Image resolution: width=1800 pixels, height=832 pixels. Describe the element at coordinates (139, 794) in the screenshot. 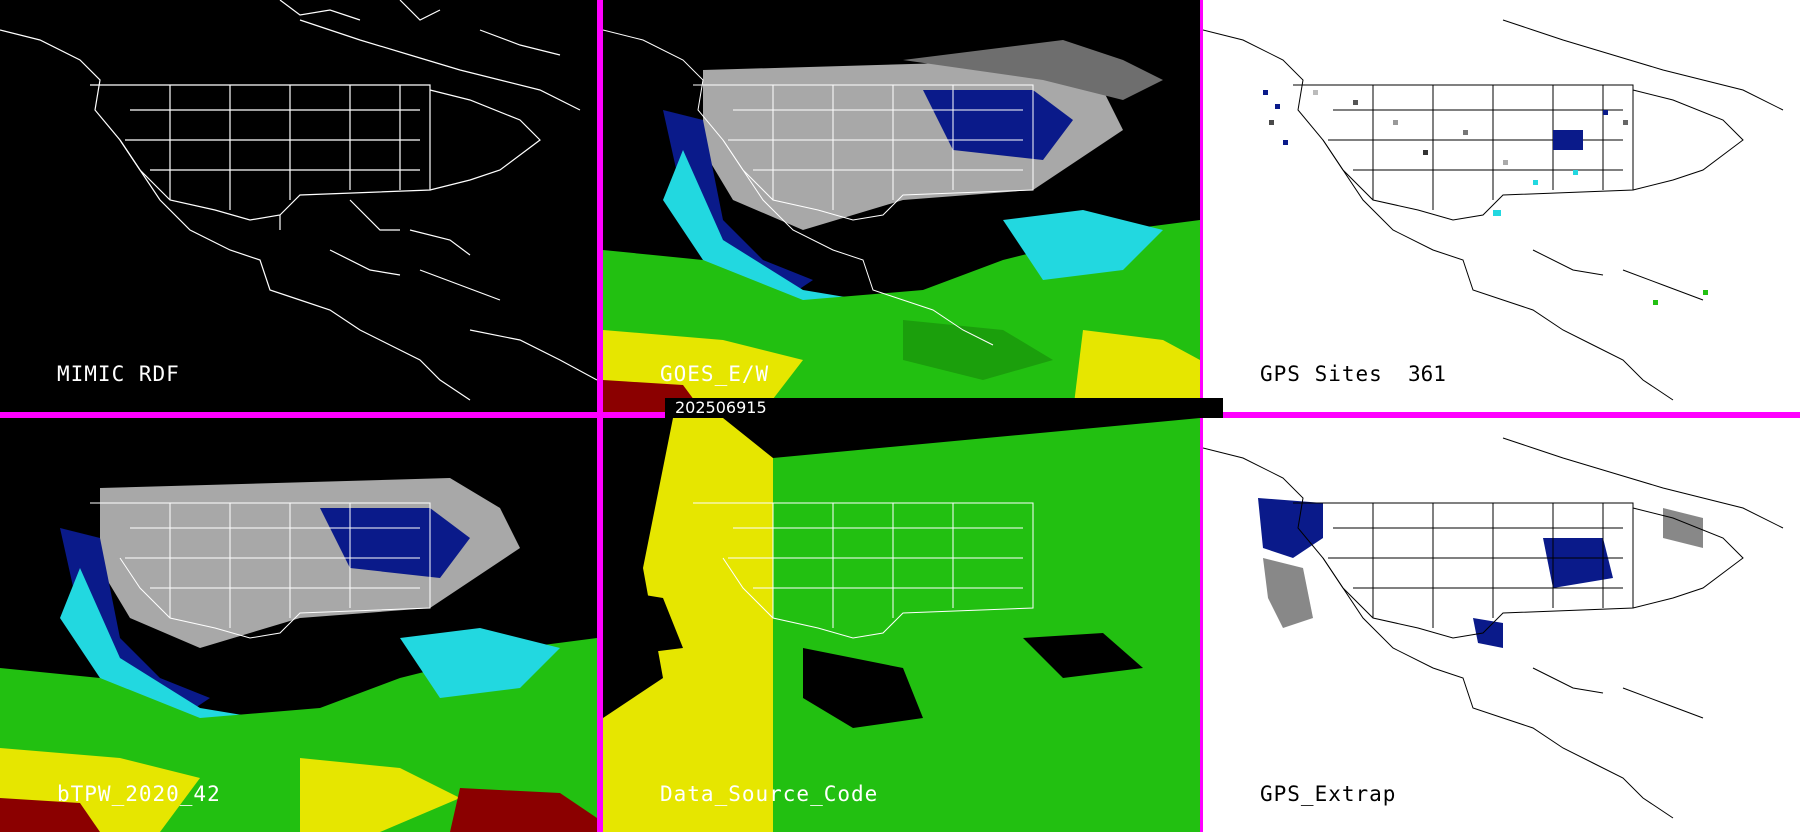

I see `panel-label: bTPW_2020_42` at that location.